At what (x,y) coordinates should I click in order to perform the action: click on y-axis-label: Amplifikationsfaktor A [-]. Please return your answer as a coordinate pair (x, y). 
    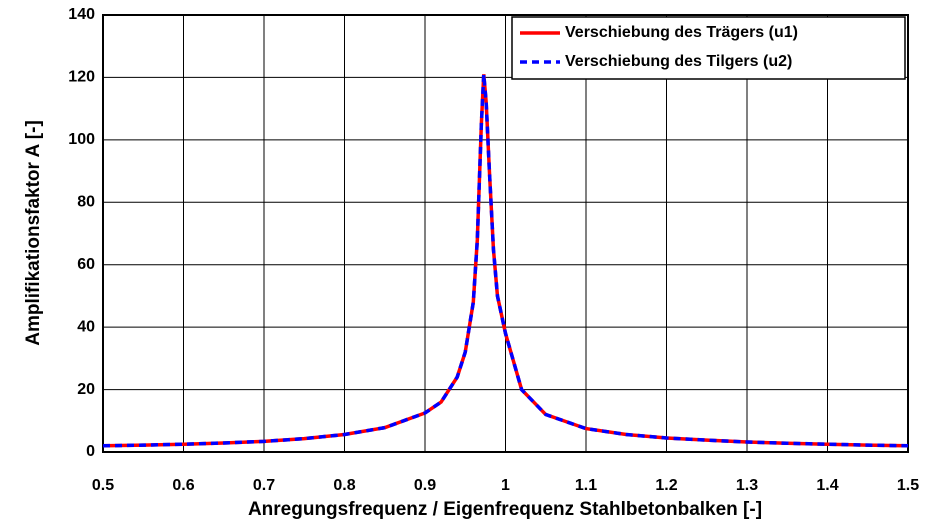
    Looking at the image, I should click on (33, 233).